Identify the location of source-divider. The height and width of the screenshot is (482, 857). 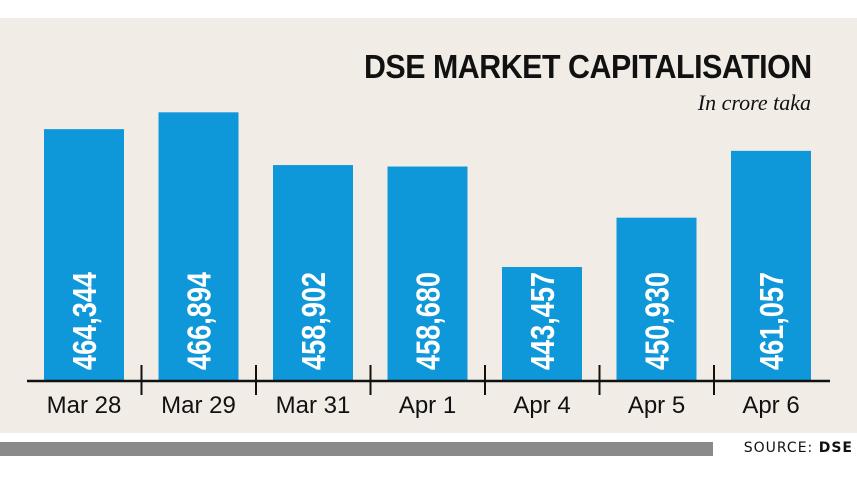
(356, 449).